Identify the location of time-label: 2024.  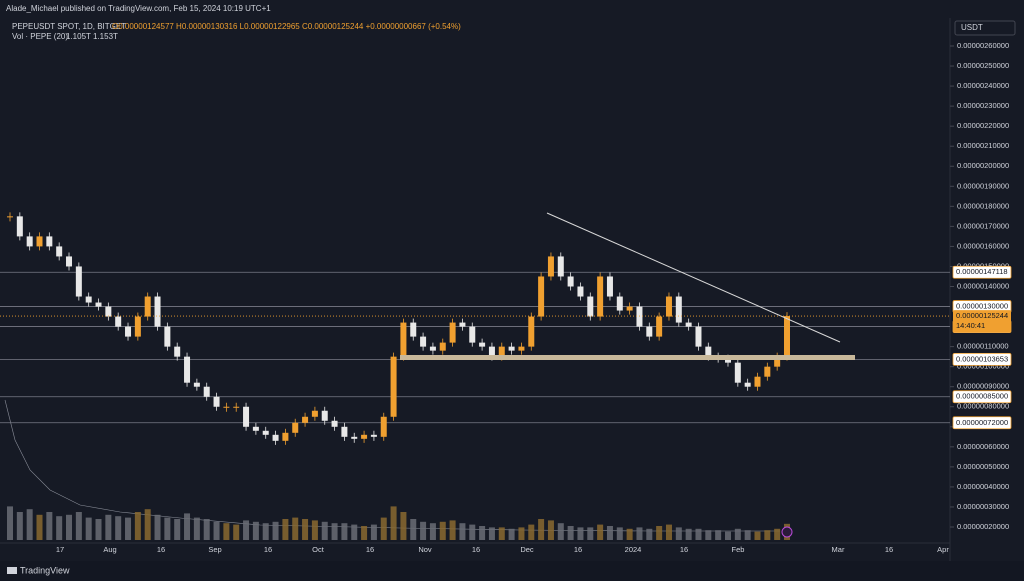
(633, 549).